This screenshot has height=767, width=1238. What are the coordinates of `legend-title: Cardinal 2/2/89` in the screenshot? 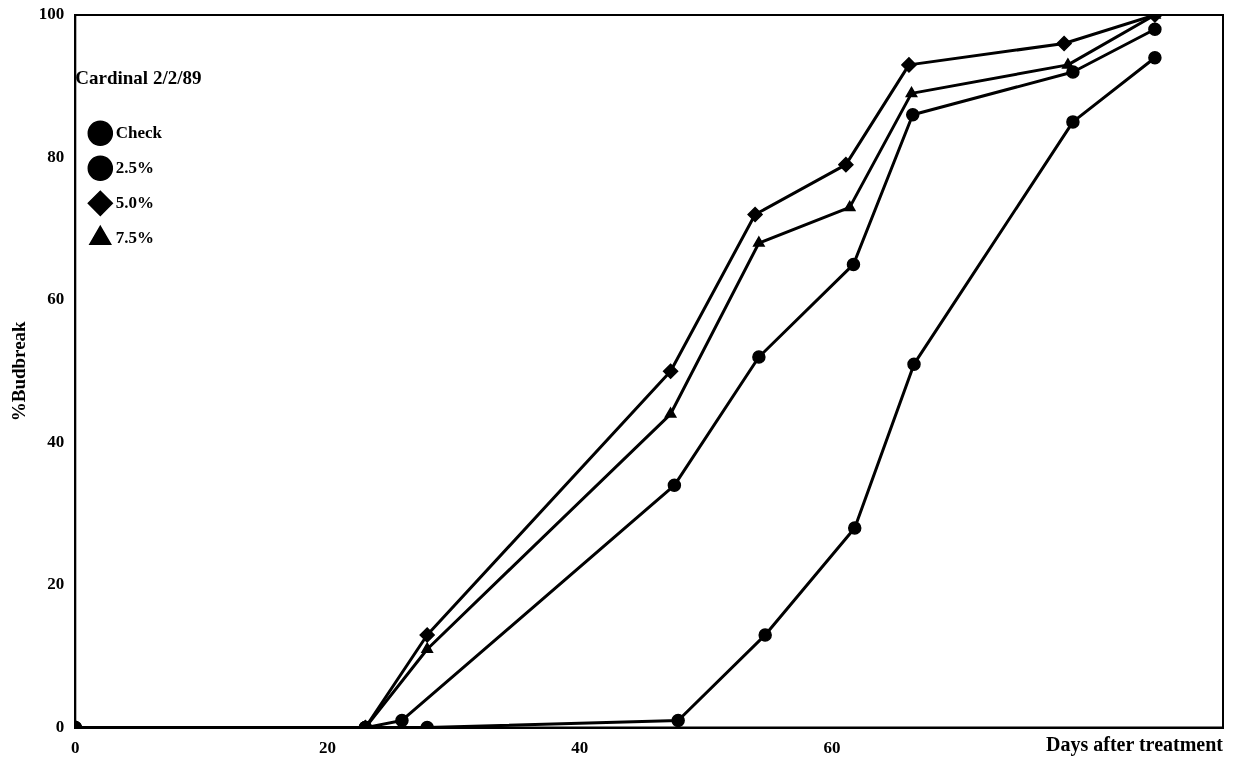 It's located at (138, 78).